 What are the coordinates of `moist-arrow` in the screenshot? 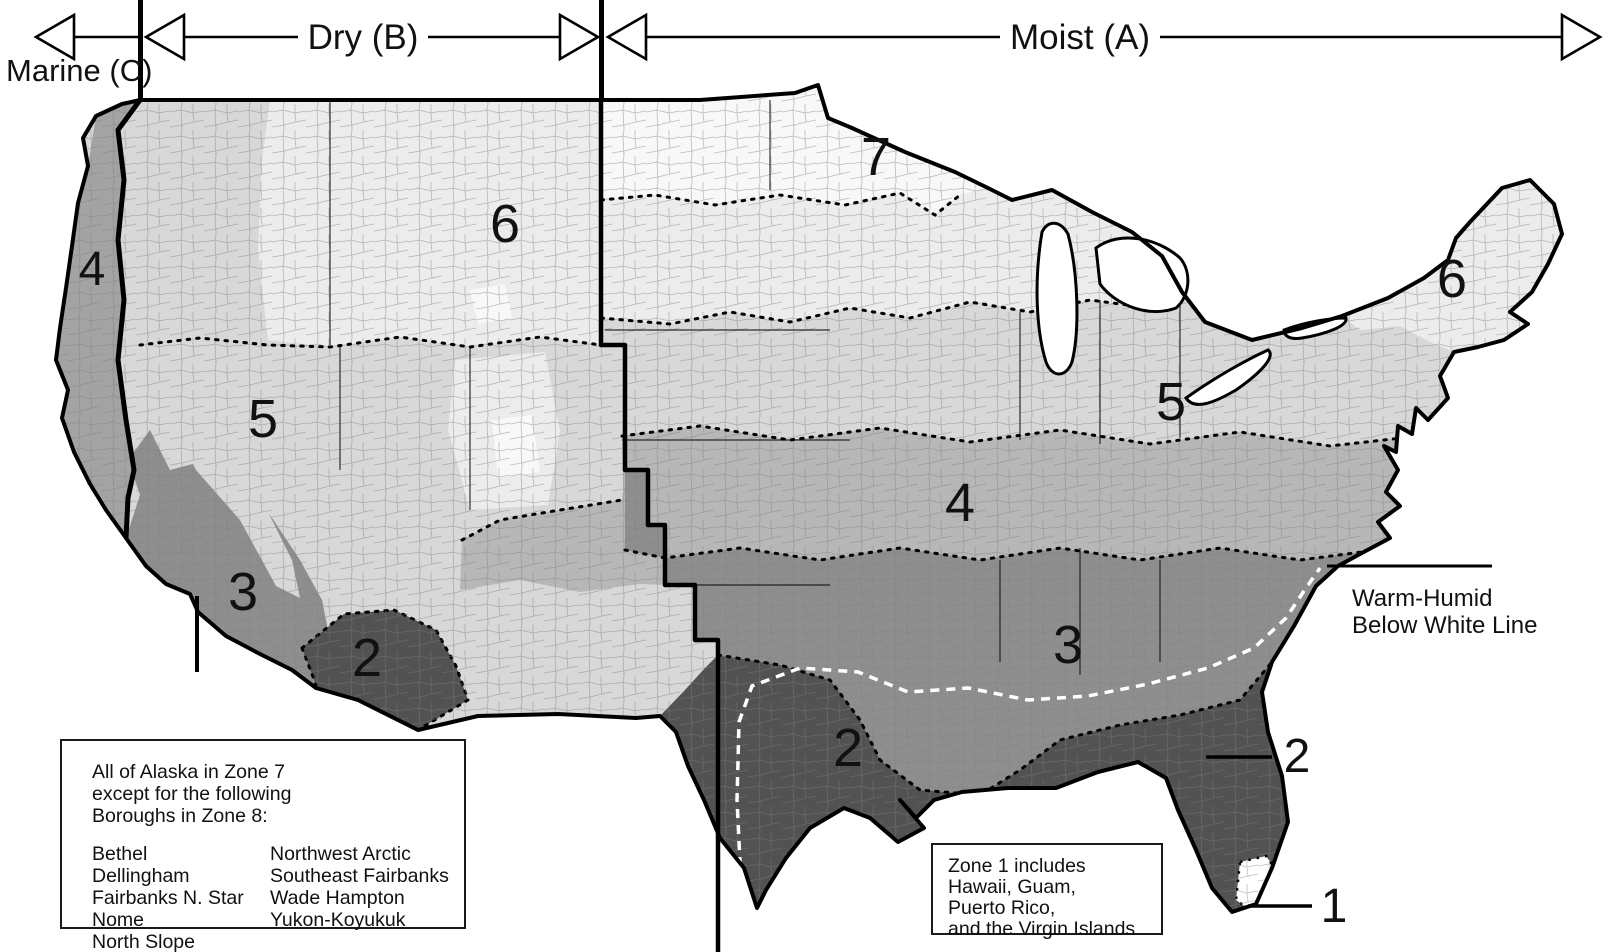 It's located at (1104, 37).